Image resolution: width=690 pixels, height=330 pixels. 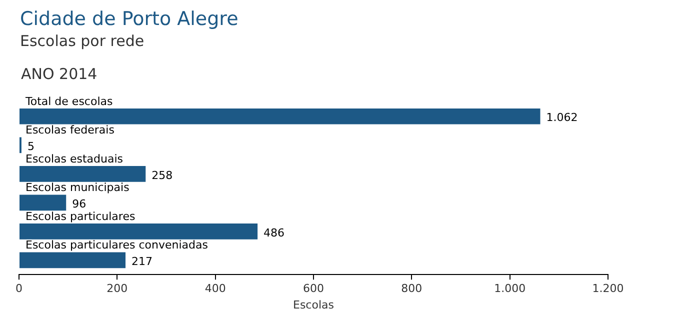 What do you see at coordinates (411, 289) in the screenshot?
I see `x-tick-label: 800` at bounding box center [411, 289].